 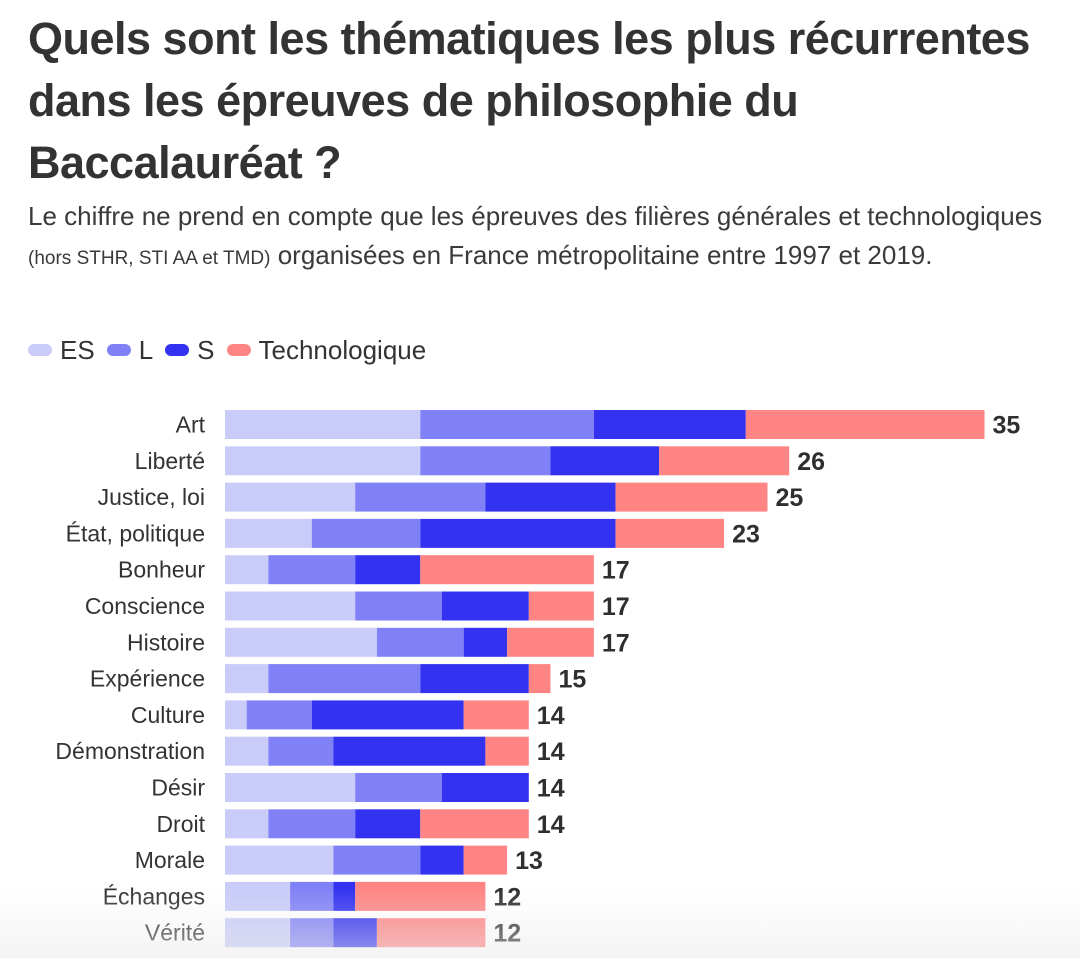 What do you see at coordinates (507, 751) in the screenshot?
I see `bar-demonstration-technologique` at bounding box center [507, 751].